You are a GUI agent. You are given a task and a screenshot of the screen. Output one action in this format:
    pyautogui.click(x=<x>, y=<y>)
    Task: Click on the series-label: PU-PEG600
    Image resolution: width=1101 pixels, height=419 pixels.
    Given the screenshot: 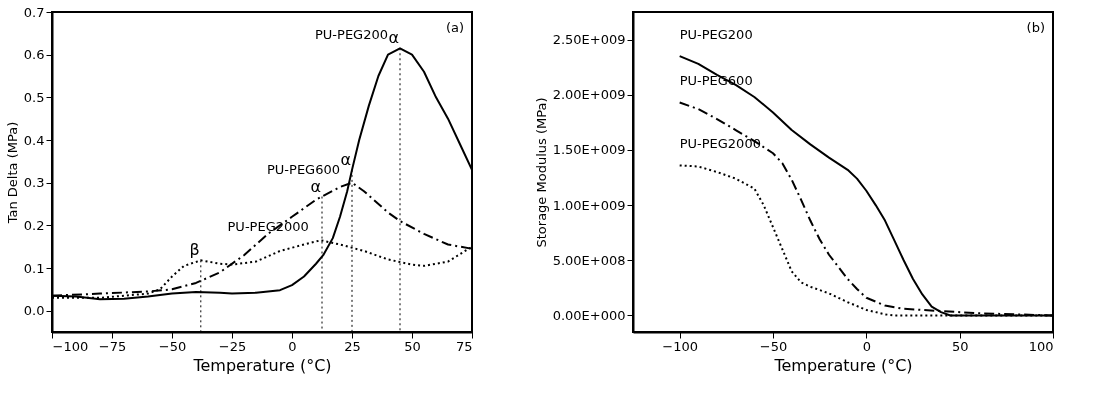 What is the action you would take?
    pyautogui.click(x=303, y=169)
    